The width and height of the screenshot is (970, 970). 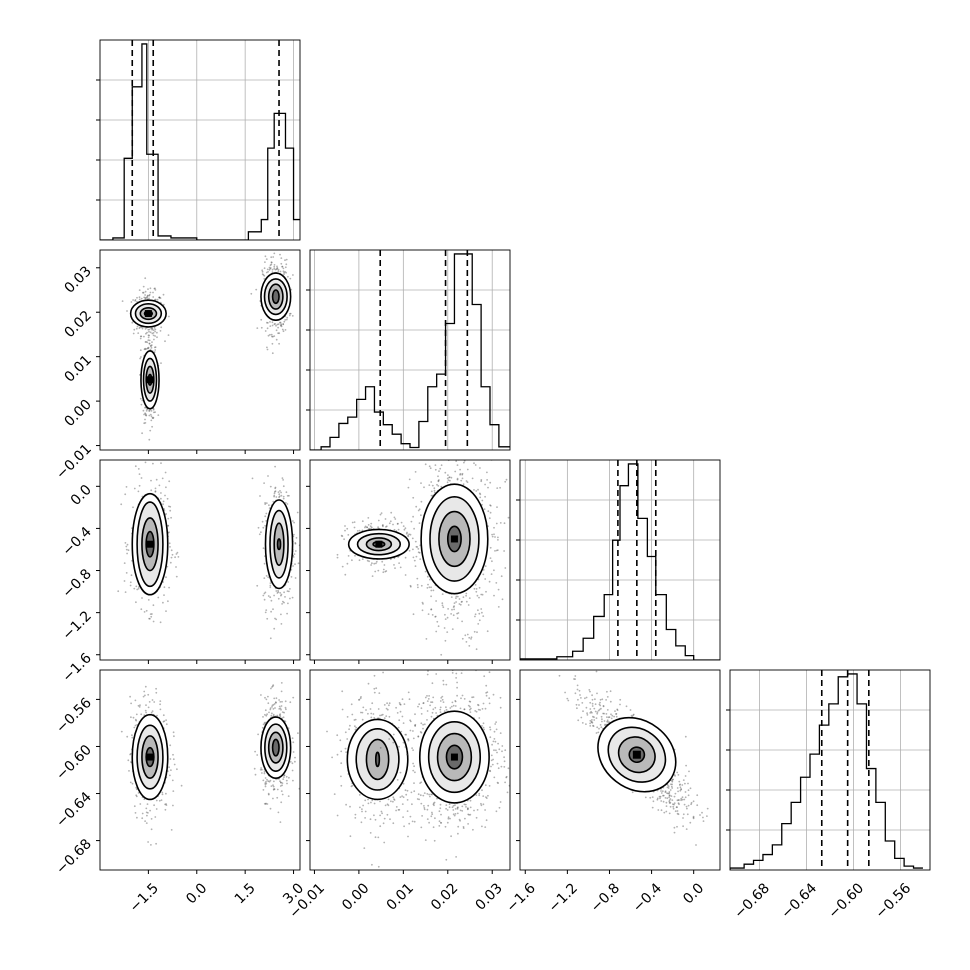 What do you see at coordinates (454, 544) in the screenshot?
I see `density-cluster` at bounding box center [454, 544].